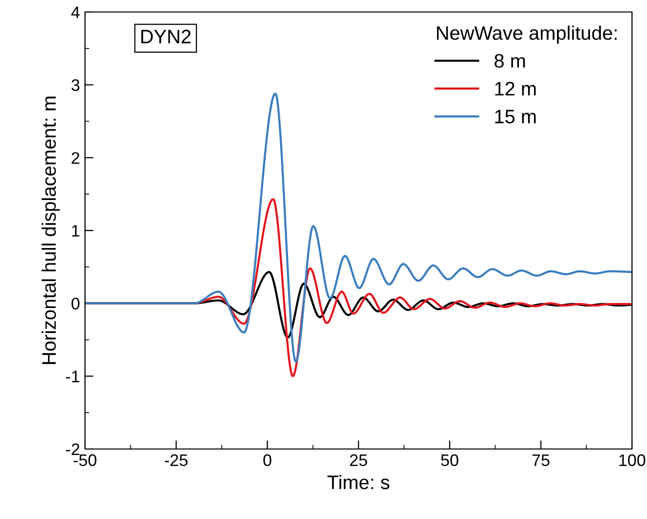 This screenshot has height=519, width=647. What do you see at coordinates (515, 89) in the screenshot?
I see `legend-label: 12 m` at bounding box center [515, 89].